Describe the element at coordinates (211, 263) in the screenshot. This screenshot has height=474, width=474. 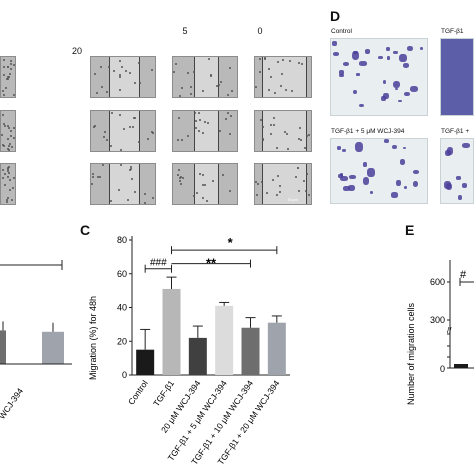
I see `sig-label-double-star: **` at that location.